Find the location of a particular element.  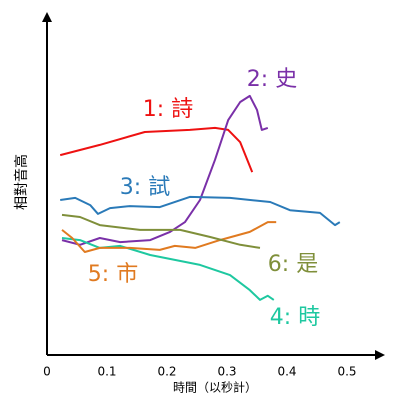

series-label: 1: 詩 is located at coordinates (168, 109).